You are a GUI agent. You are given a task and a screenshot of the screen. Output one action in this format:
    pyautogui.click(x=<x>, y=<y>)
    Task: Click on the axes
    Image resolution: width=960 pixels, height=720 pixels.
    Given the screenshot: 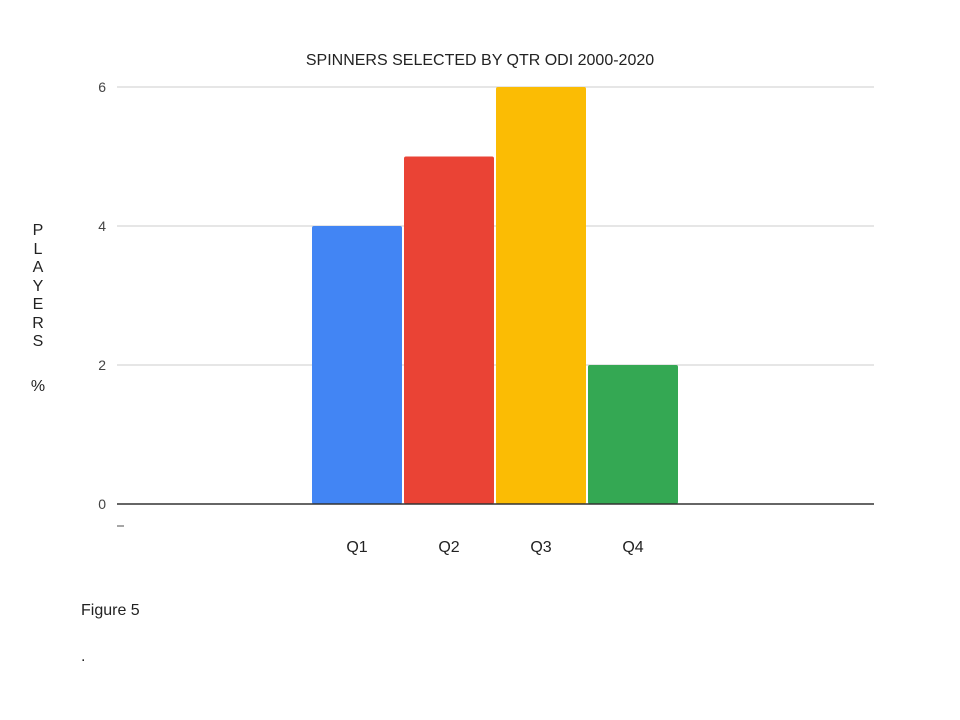 What is the action you would take?
    pyautogui.click(x=495, y=515)
    